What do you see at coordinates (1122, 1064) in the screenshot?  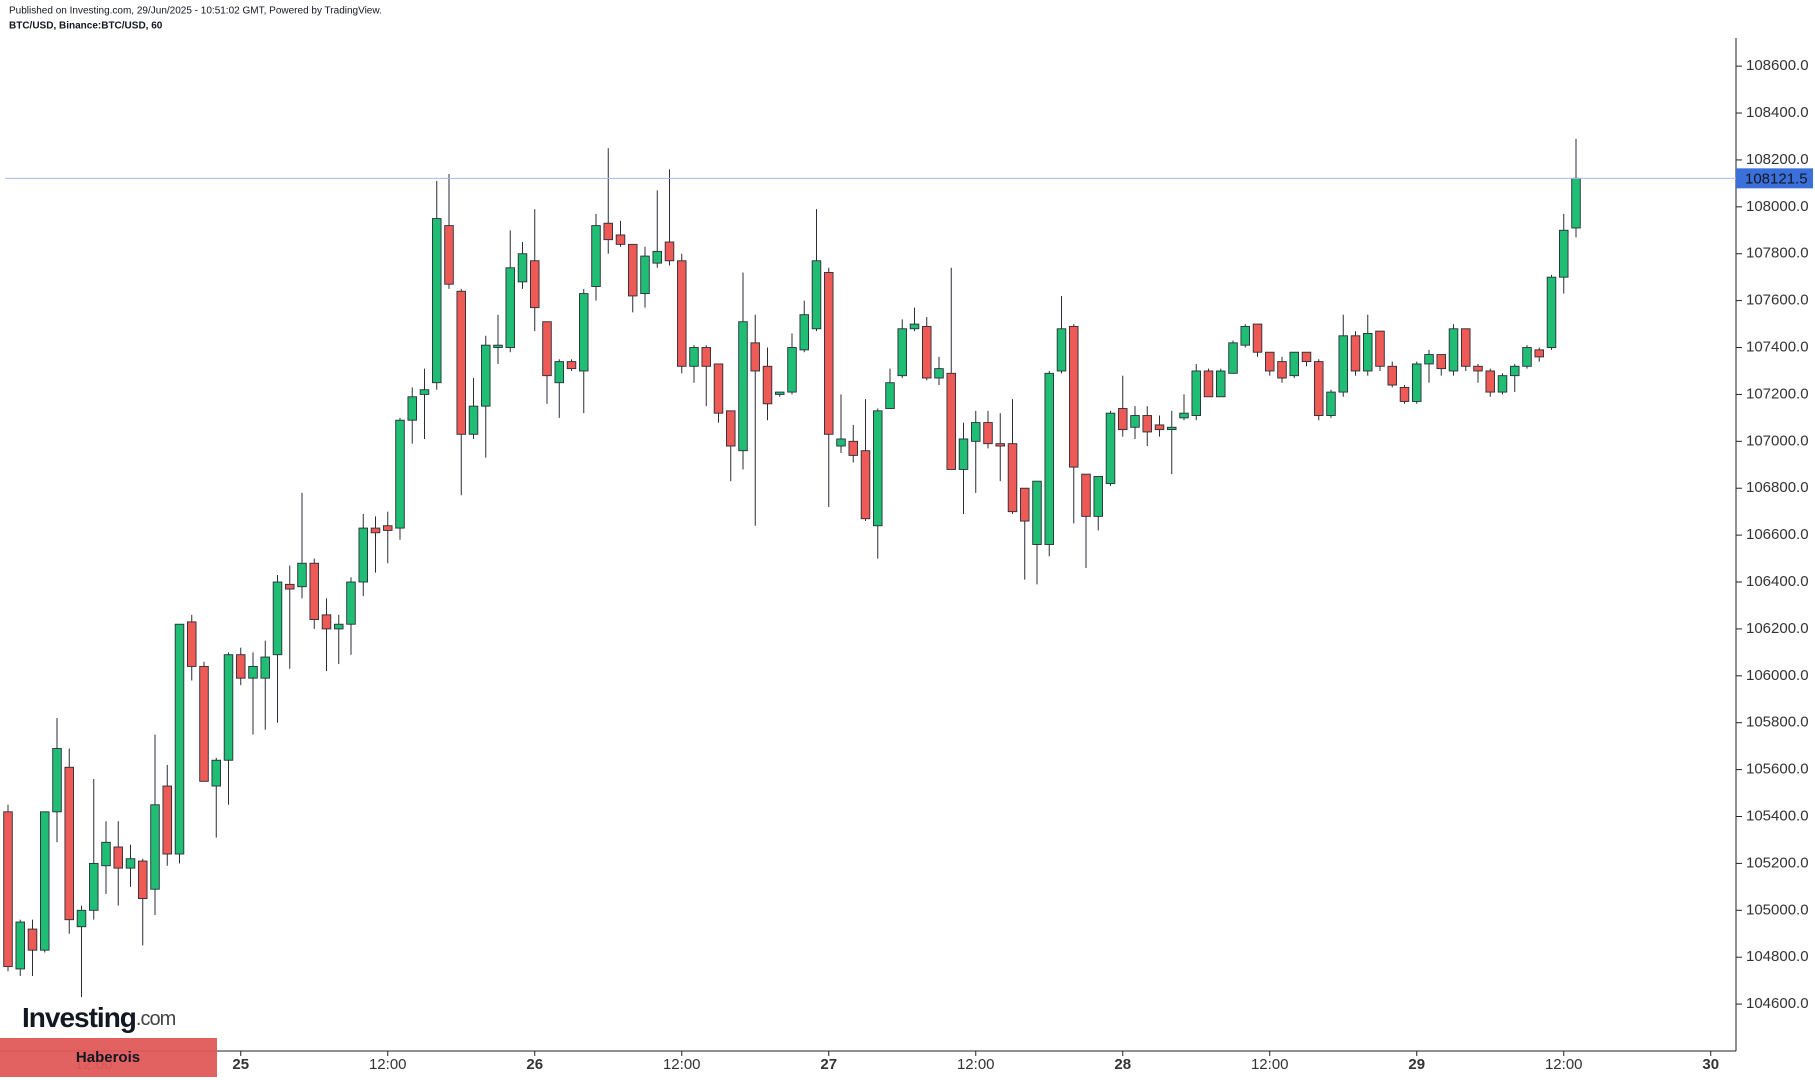 I see `x-tick-label: 28` at bounding box center [1122, 1064].